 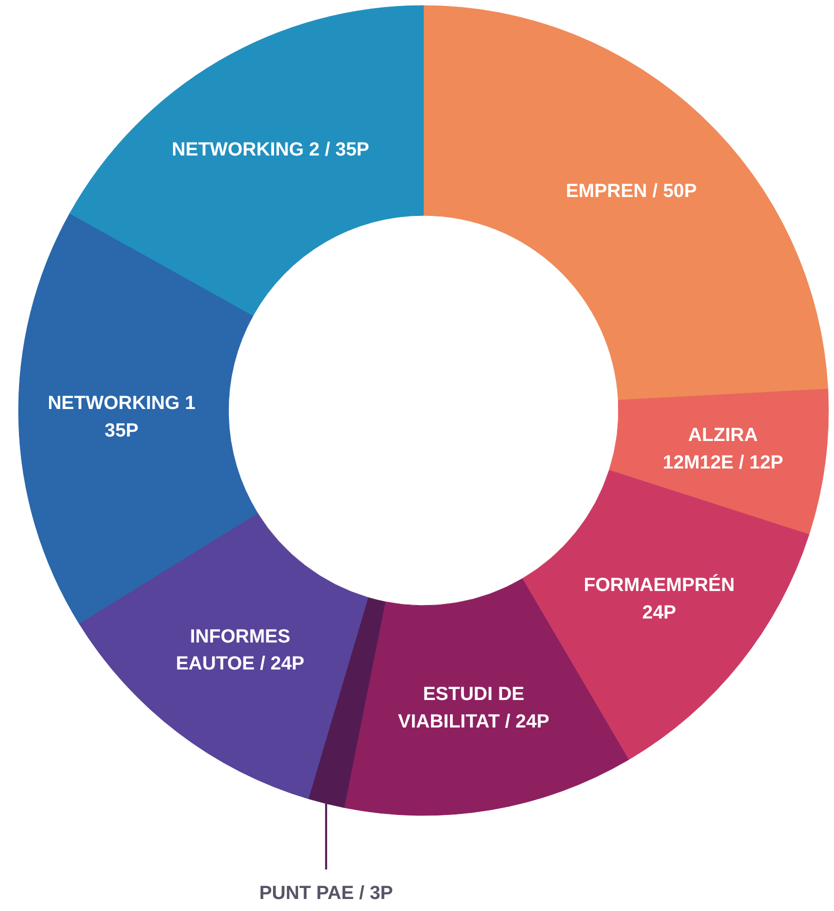 I want to click on slice-label: ALZIRA 12M12E / 12P, so click(x=723, y=449).